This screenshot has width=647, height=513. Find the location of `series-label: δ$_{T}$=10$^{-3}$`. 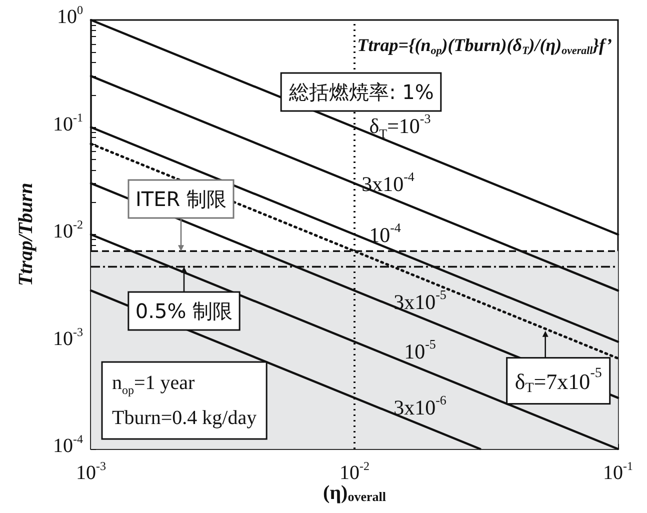

series-label: δ$_{T}$=10$^{-3}$ is located at coordinates (400, 125).